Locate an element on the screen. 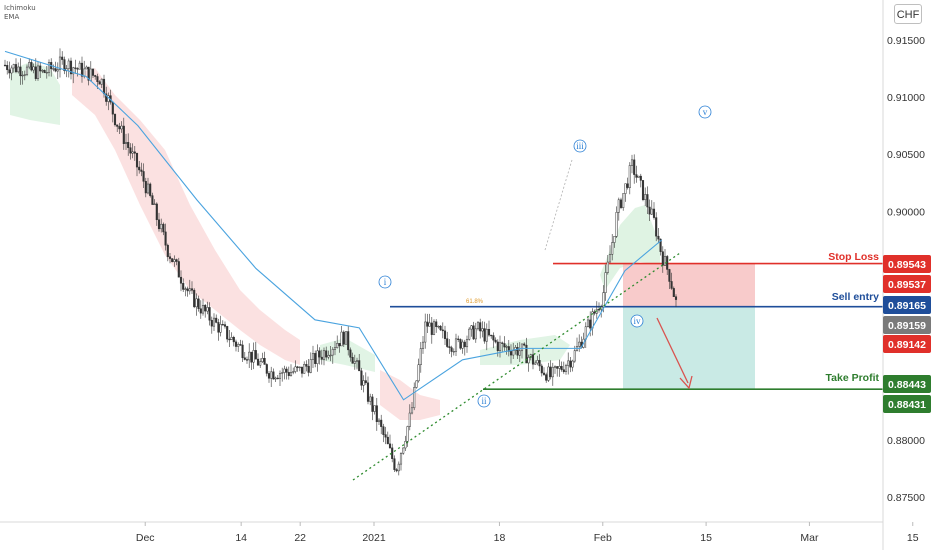 The width and height of the screenshot is (932, 550). price-tag-take-profit: 0.88443 is located at coordinates (907, 384).